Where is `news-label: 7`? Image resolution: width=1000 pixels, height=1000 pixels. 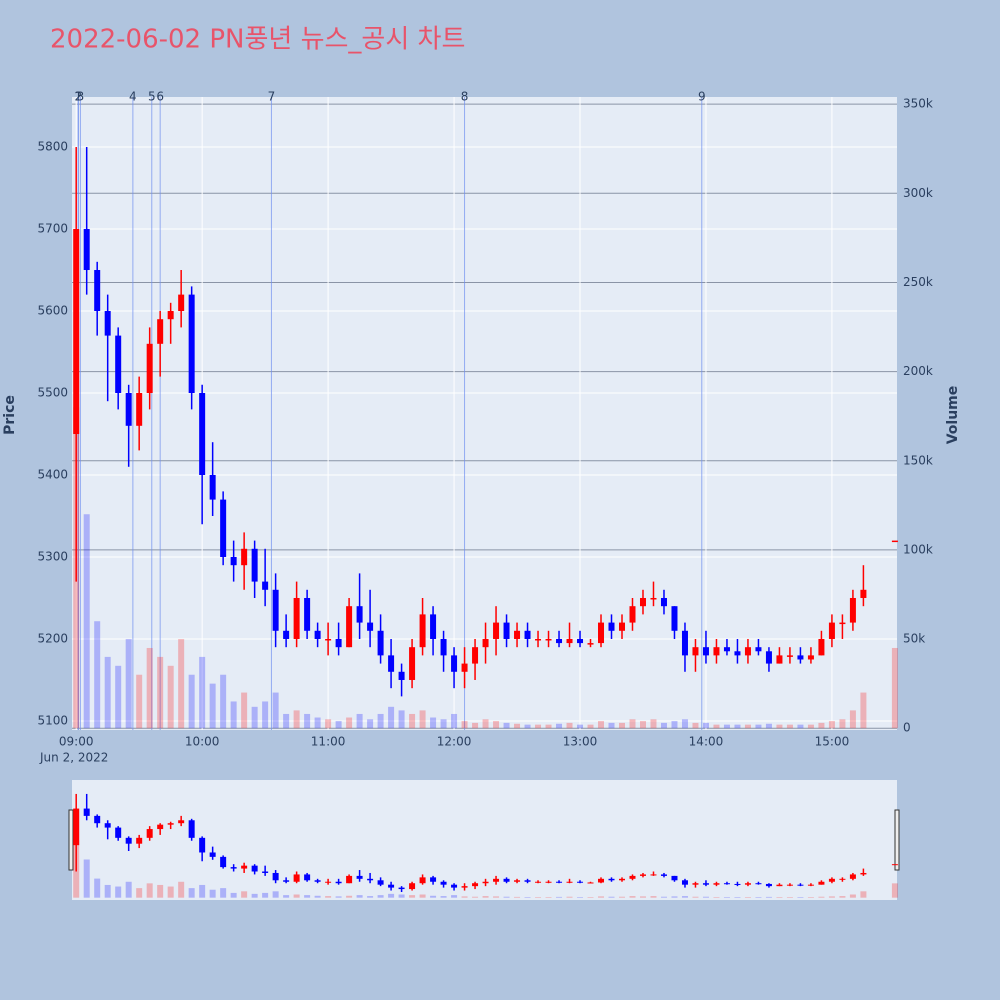
news-label: 7 is located at coordinates (272, 97).